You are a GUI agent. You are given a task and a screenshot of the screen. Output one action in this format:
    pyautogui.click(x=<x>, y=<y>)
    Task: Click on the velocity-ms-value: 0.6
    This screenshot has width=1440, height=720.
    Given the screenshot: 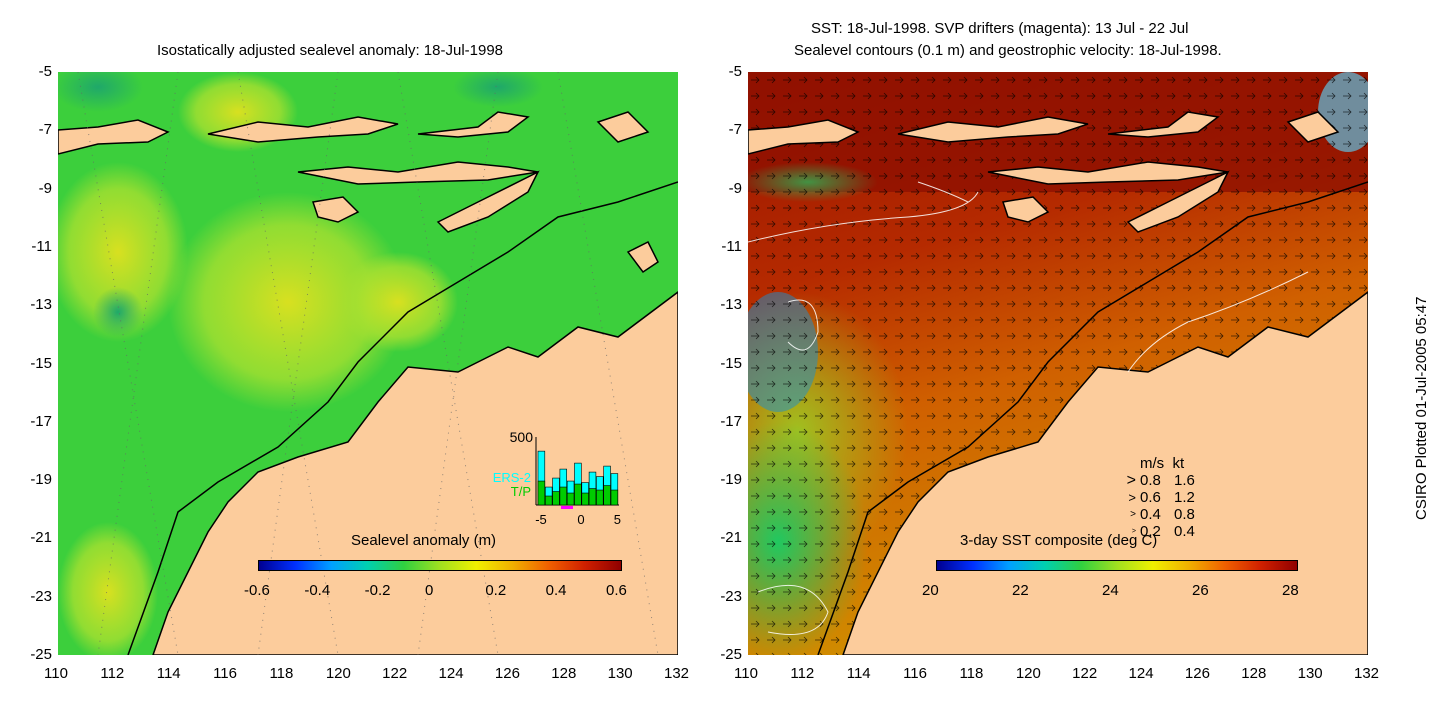 What is the action you would take?
    pyautogui.click(x=1150, y=497)
    